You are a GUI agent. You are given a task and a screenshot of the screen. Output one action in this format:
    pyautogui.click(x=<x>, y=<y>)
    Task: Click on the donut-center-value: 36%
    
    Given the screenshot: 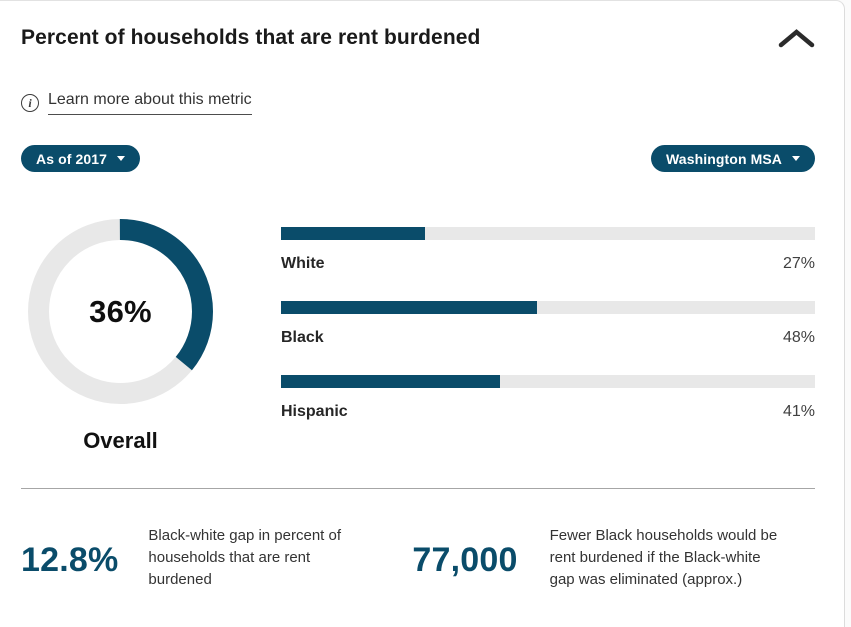 What is the action you would take?
    pyautogui.click(x=120, y=311)
    